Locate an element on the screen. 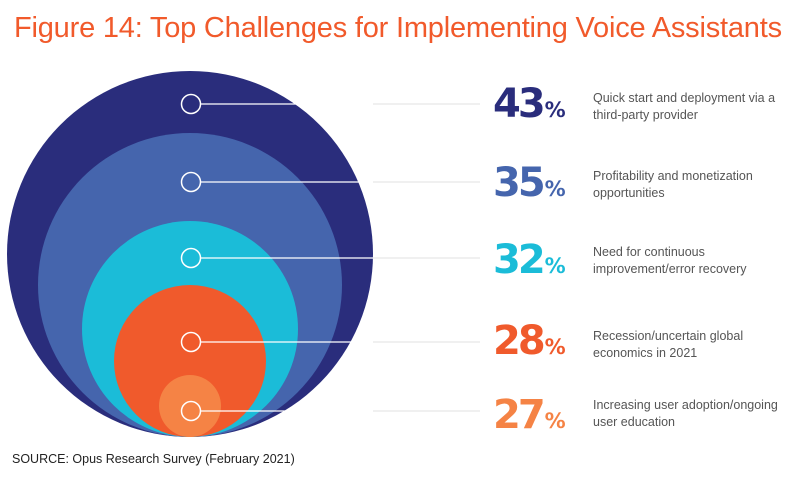 This screenshot has height=479, width=806. value-label: 27% is located at coordinates (529, 415).